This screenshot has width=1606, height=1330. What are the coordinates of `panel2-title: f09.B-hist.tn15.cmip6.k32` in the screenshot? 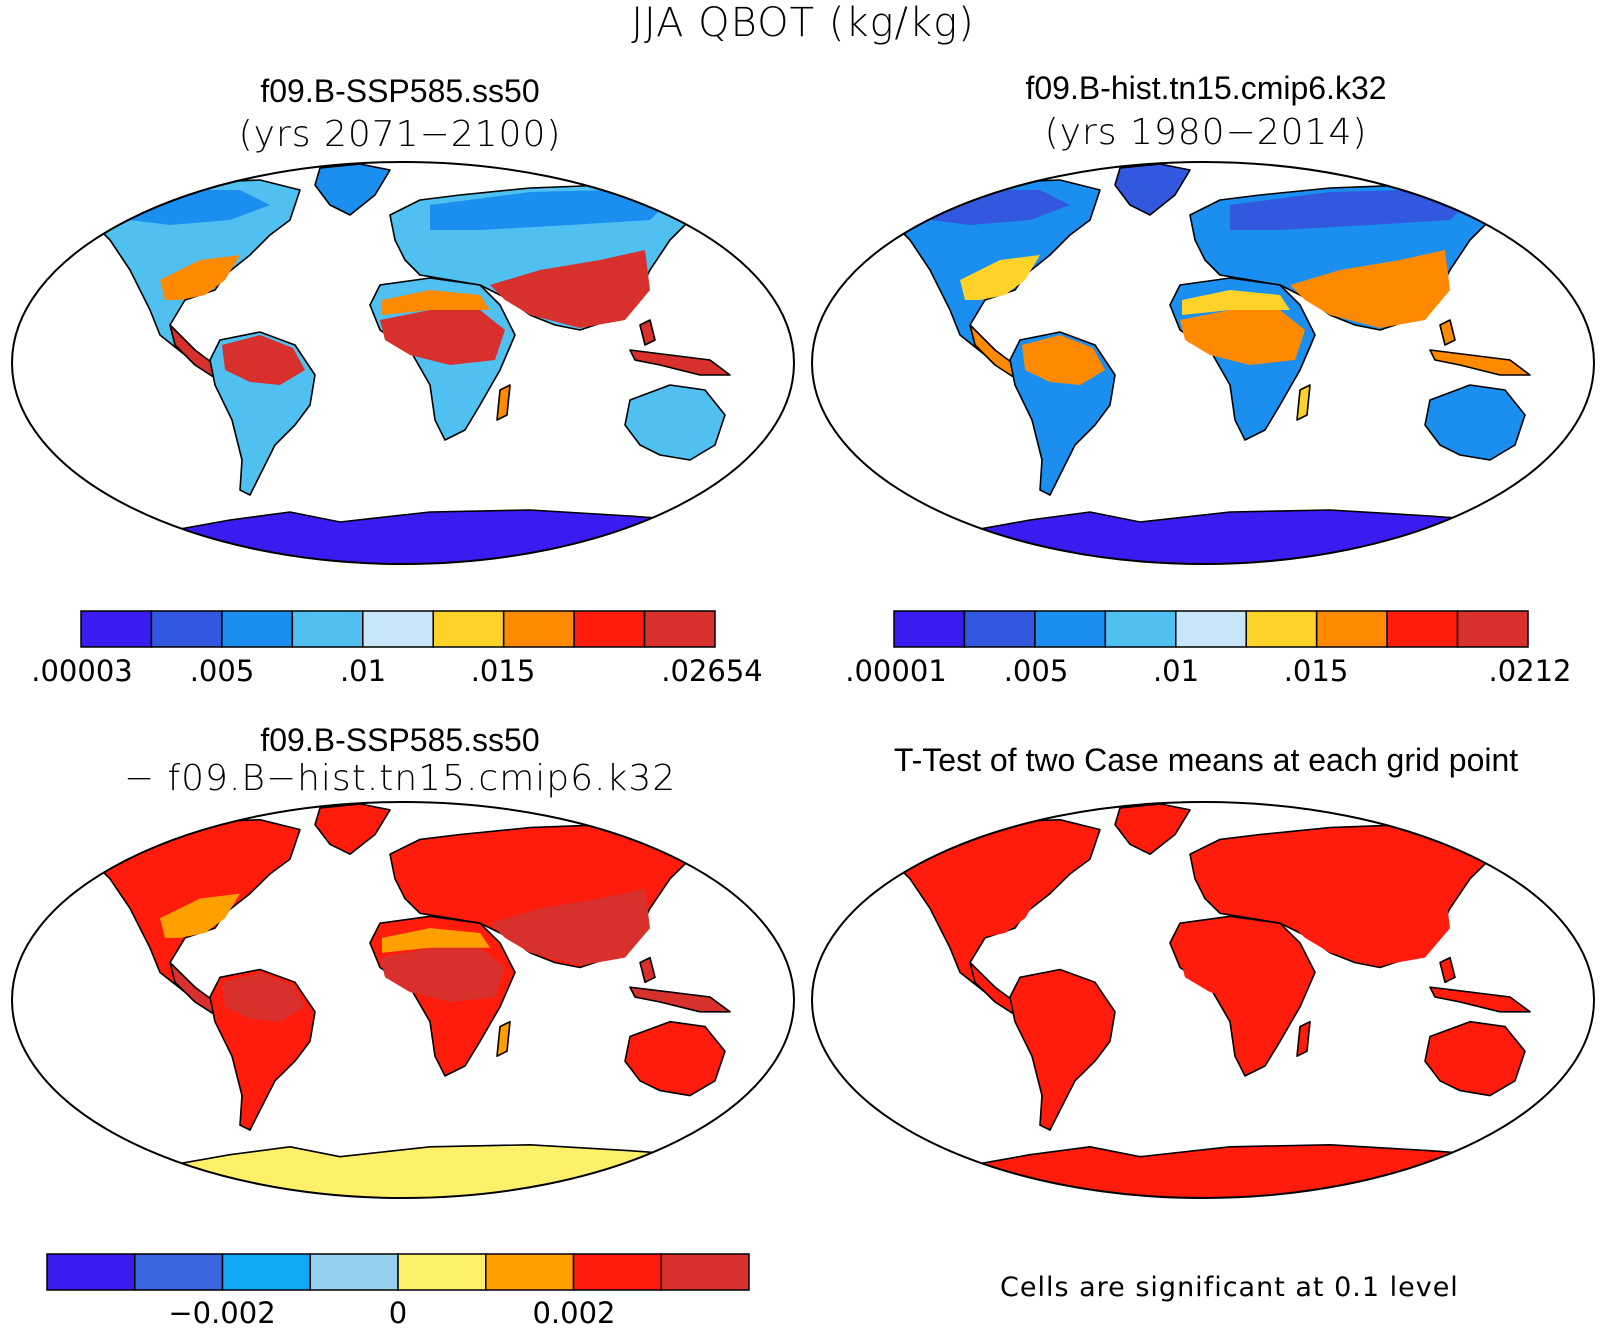 It's located at (1206, 88).